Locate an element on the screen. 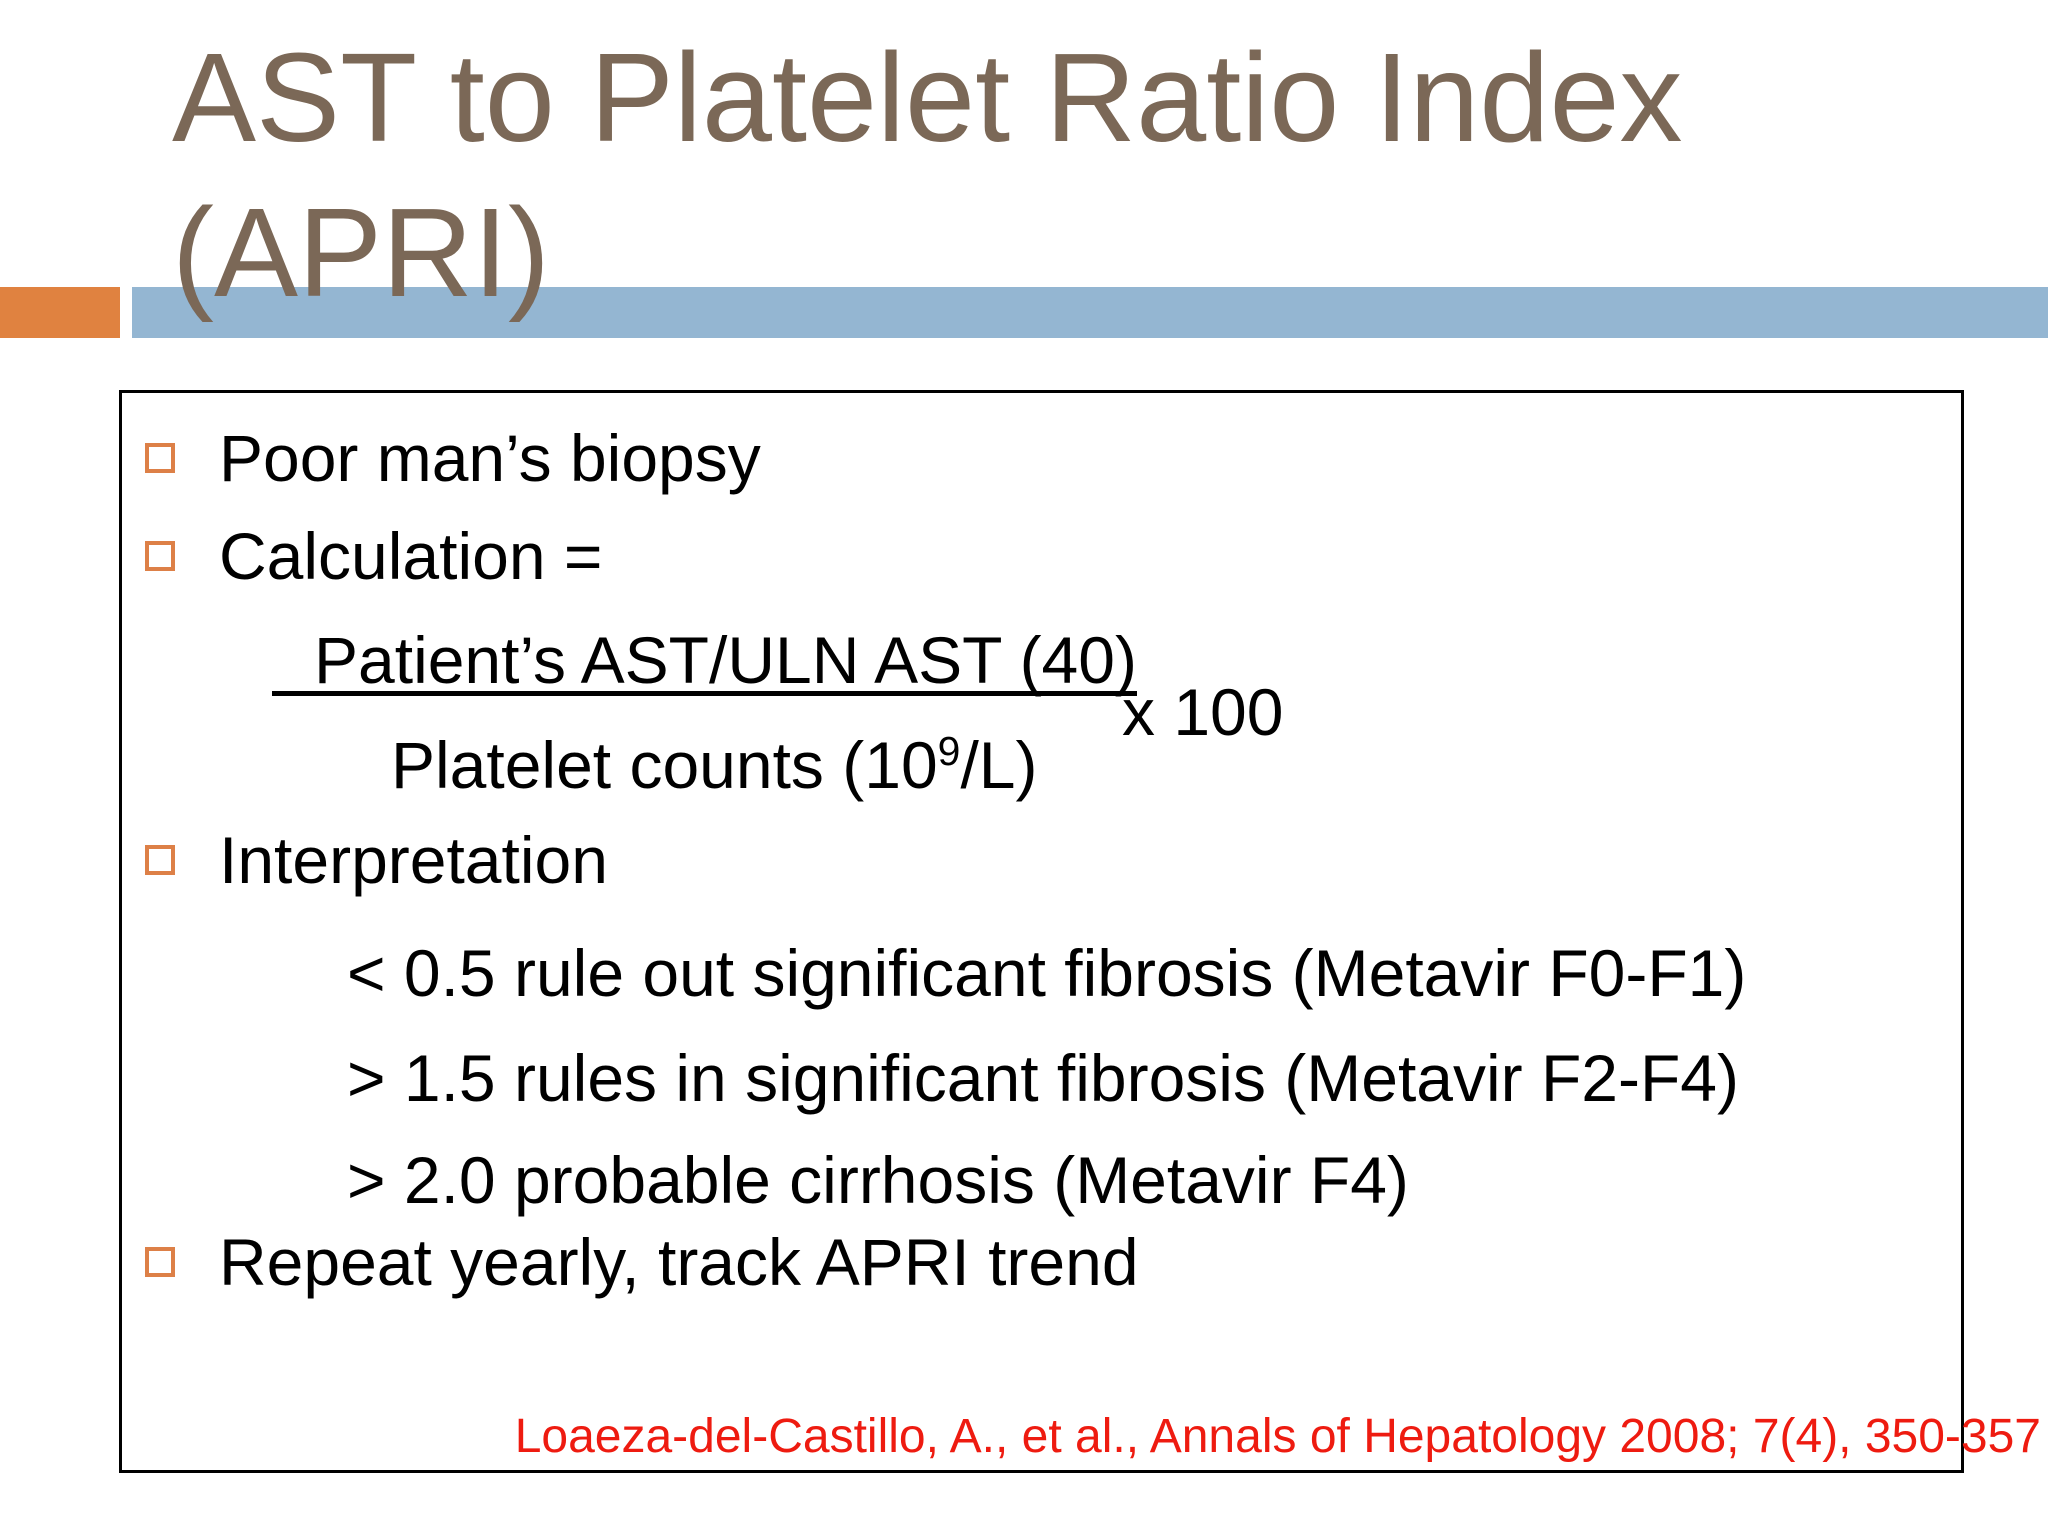 This screenshot has width=2048, height=1536. page-title-line1: AST to Platelet Ratio Index is located at coordinates (927, 97).